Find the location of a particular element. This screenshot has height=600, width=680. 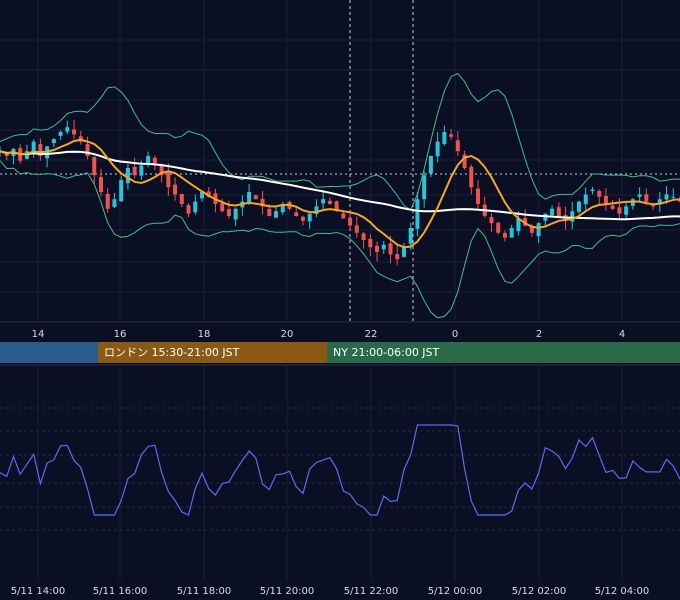

osc-x-tick-label: 5/11 20:00 is located at coordinates (287, 591).